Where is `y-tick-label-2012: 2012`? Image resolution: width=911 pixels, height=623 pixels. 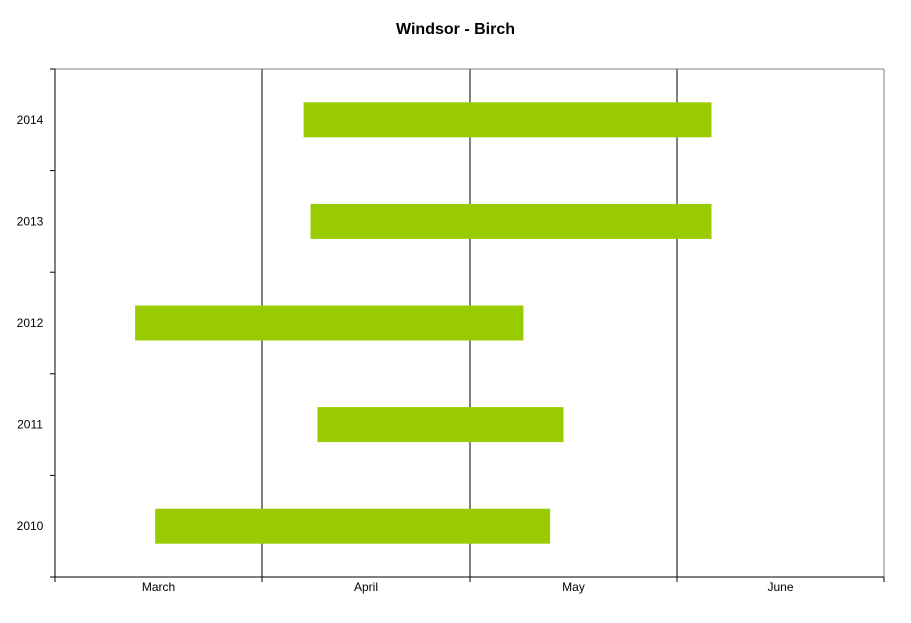
y-tick-label-2012: 2012 is located at coordinates (30, 323).